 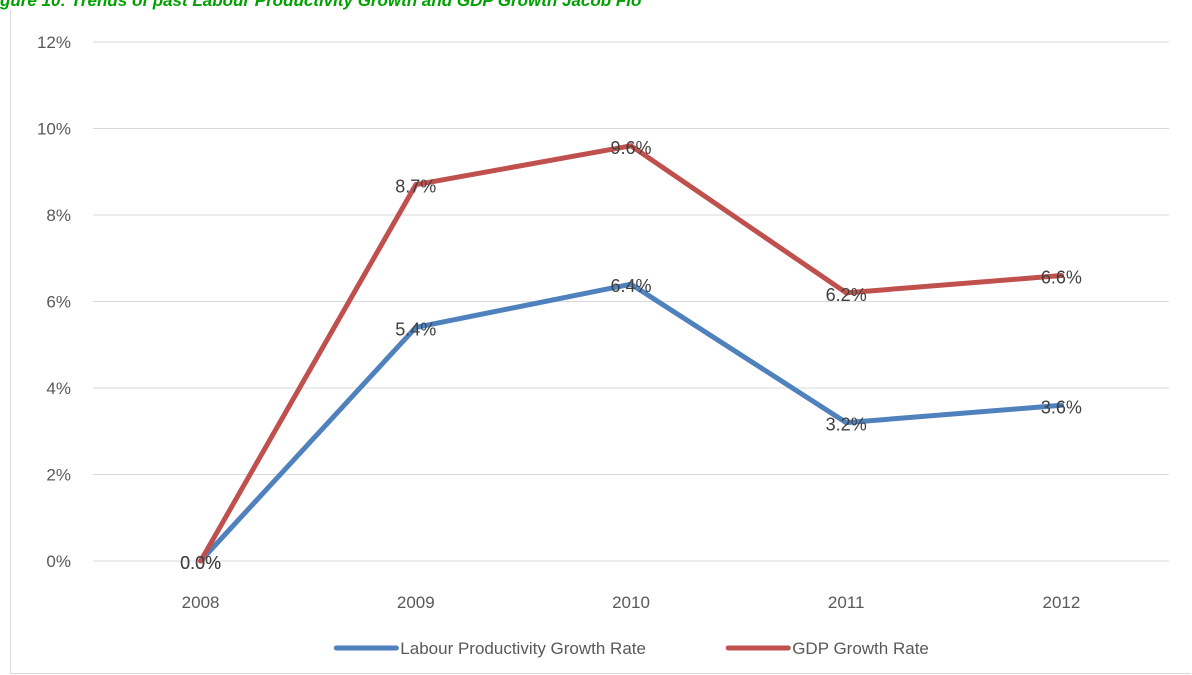 What do you see at coordinates (201, 602) in the screenshot?
I see `x-tick-label: 2008` at bounding box center [201, 602].